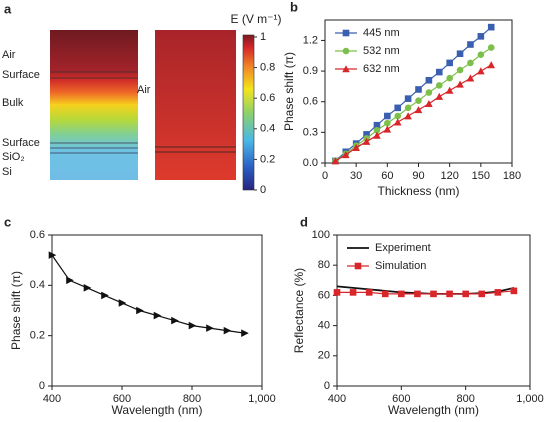 The width and height of the screenshot is (550, 422). Describe the element at coordinates (8, 8) in the screenshot. I see `panel-letter: a` at that location.